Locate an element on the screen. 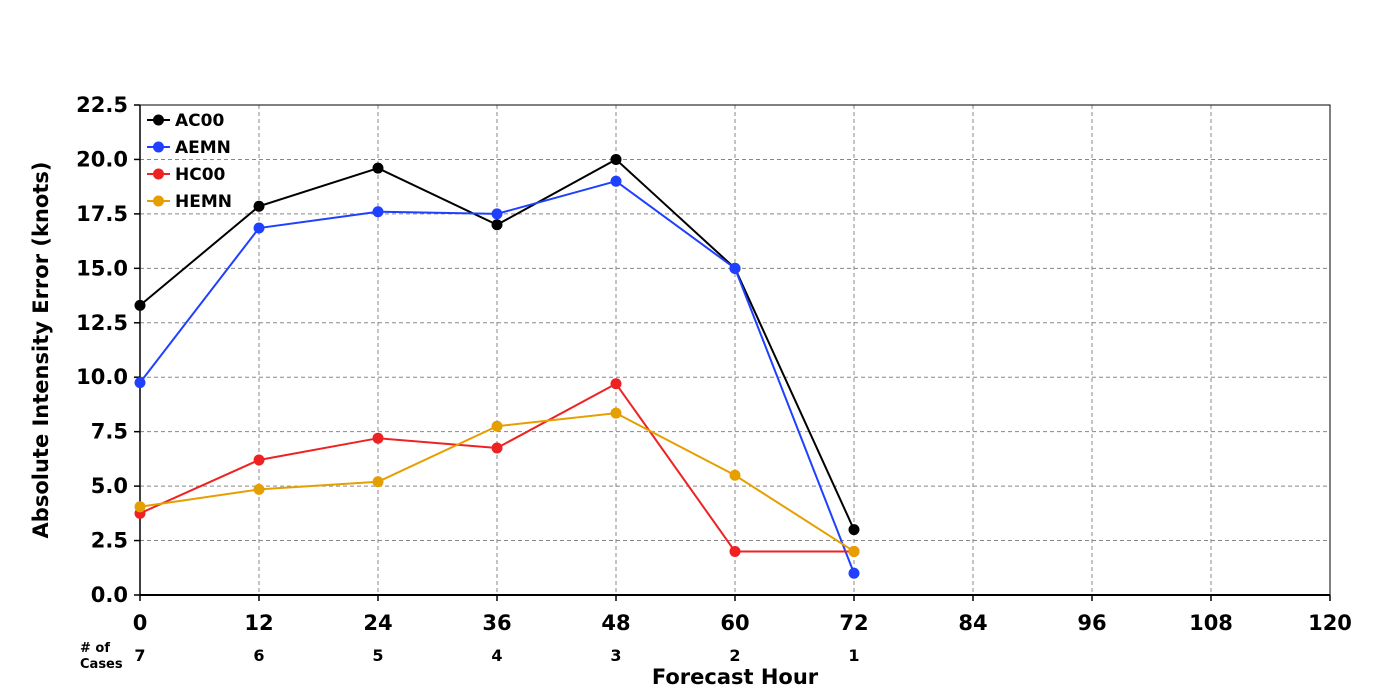  x-tick-label: 120 is located at coordinates (1330, 623).